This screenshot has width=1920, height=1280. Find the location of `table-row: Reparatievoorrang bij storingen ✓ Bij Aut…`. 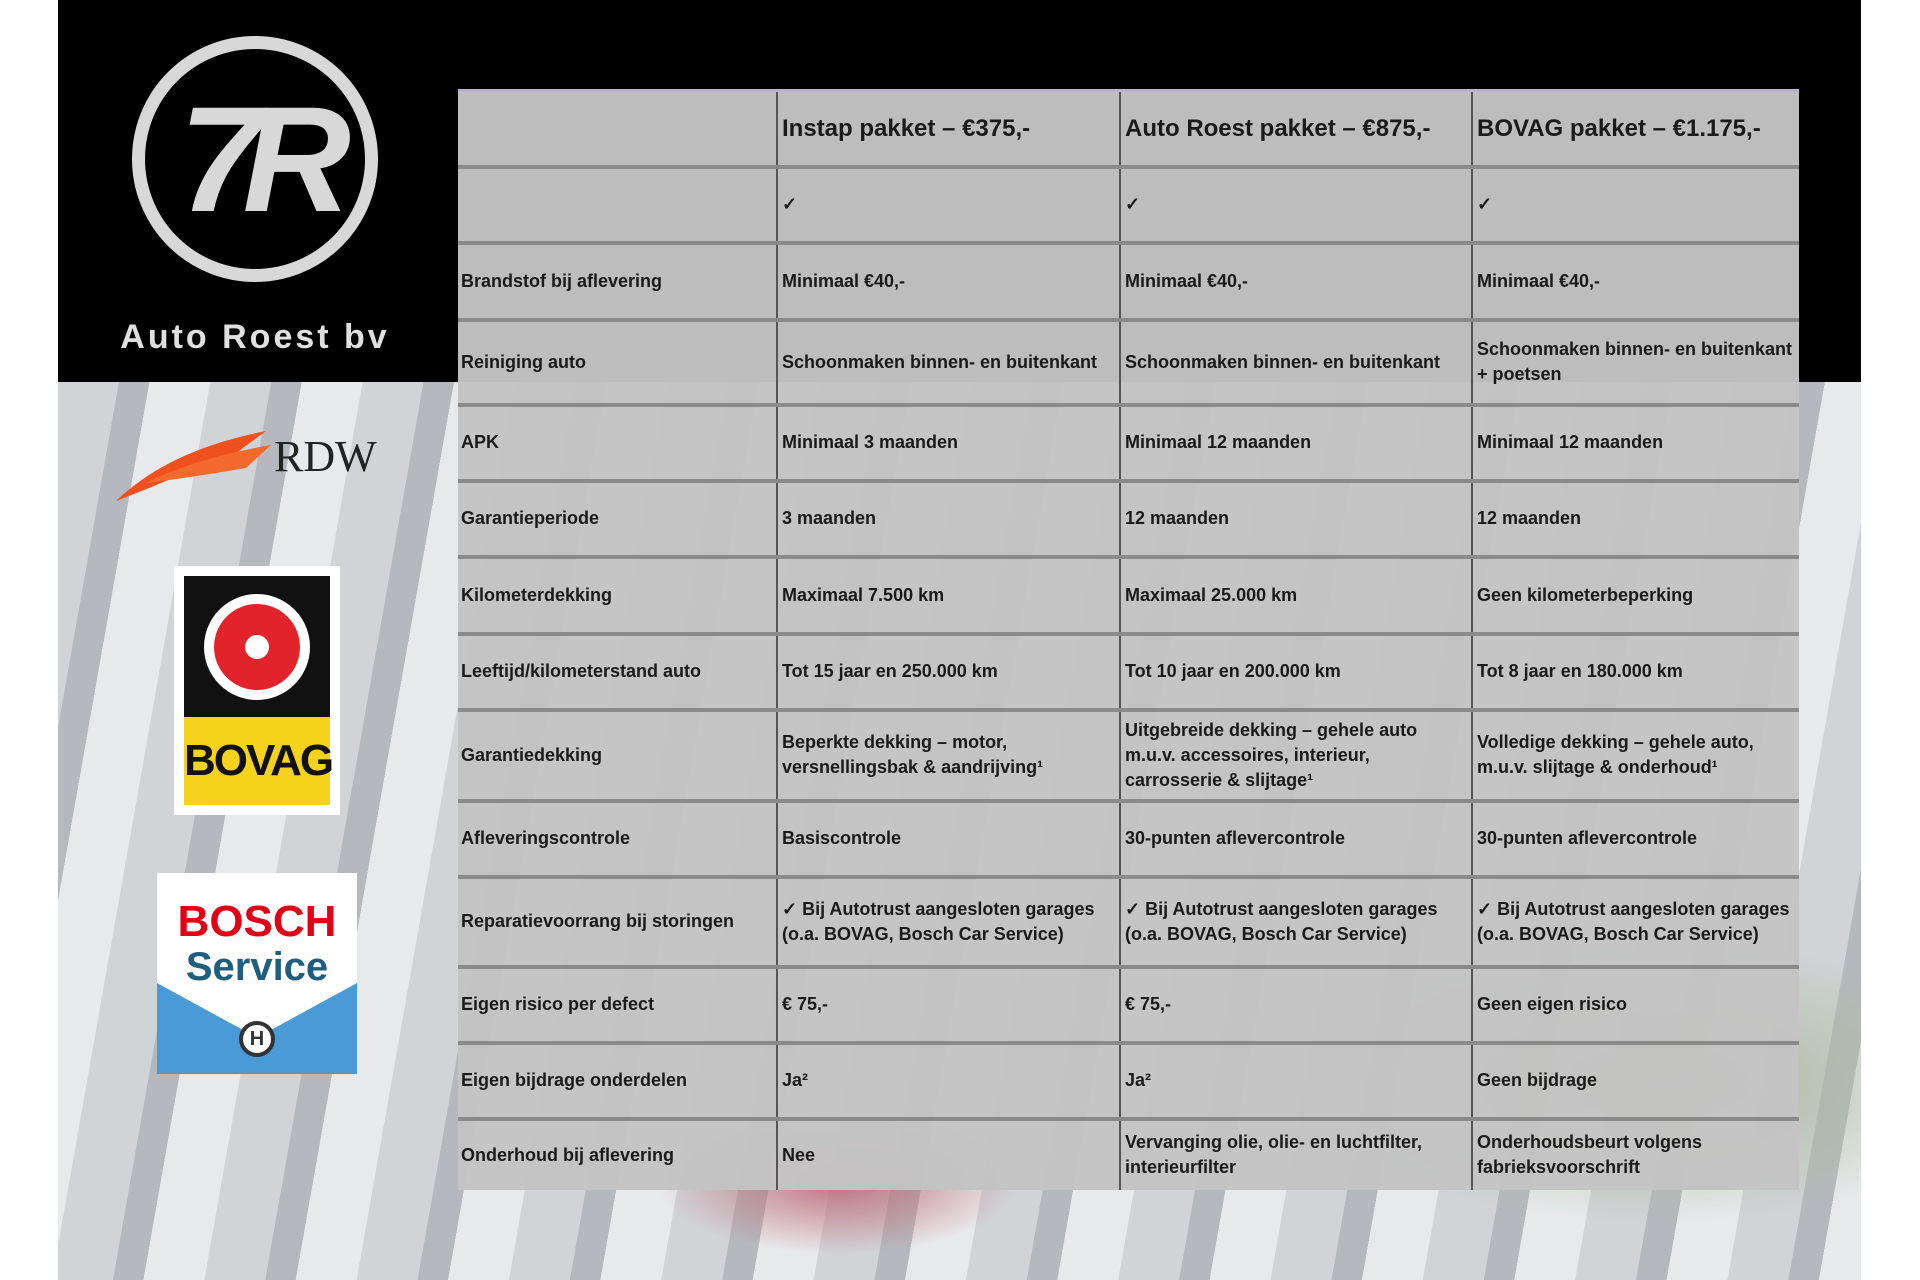

table-row: Reparatievoorrang bij storingen ✓ Bij Aut… is located at coordinates (1128, 920).